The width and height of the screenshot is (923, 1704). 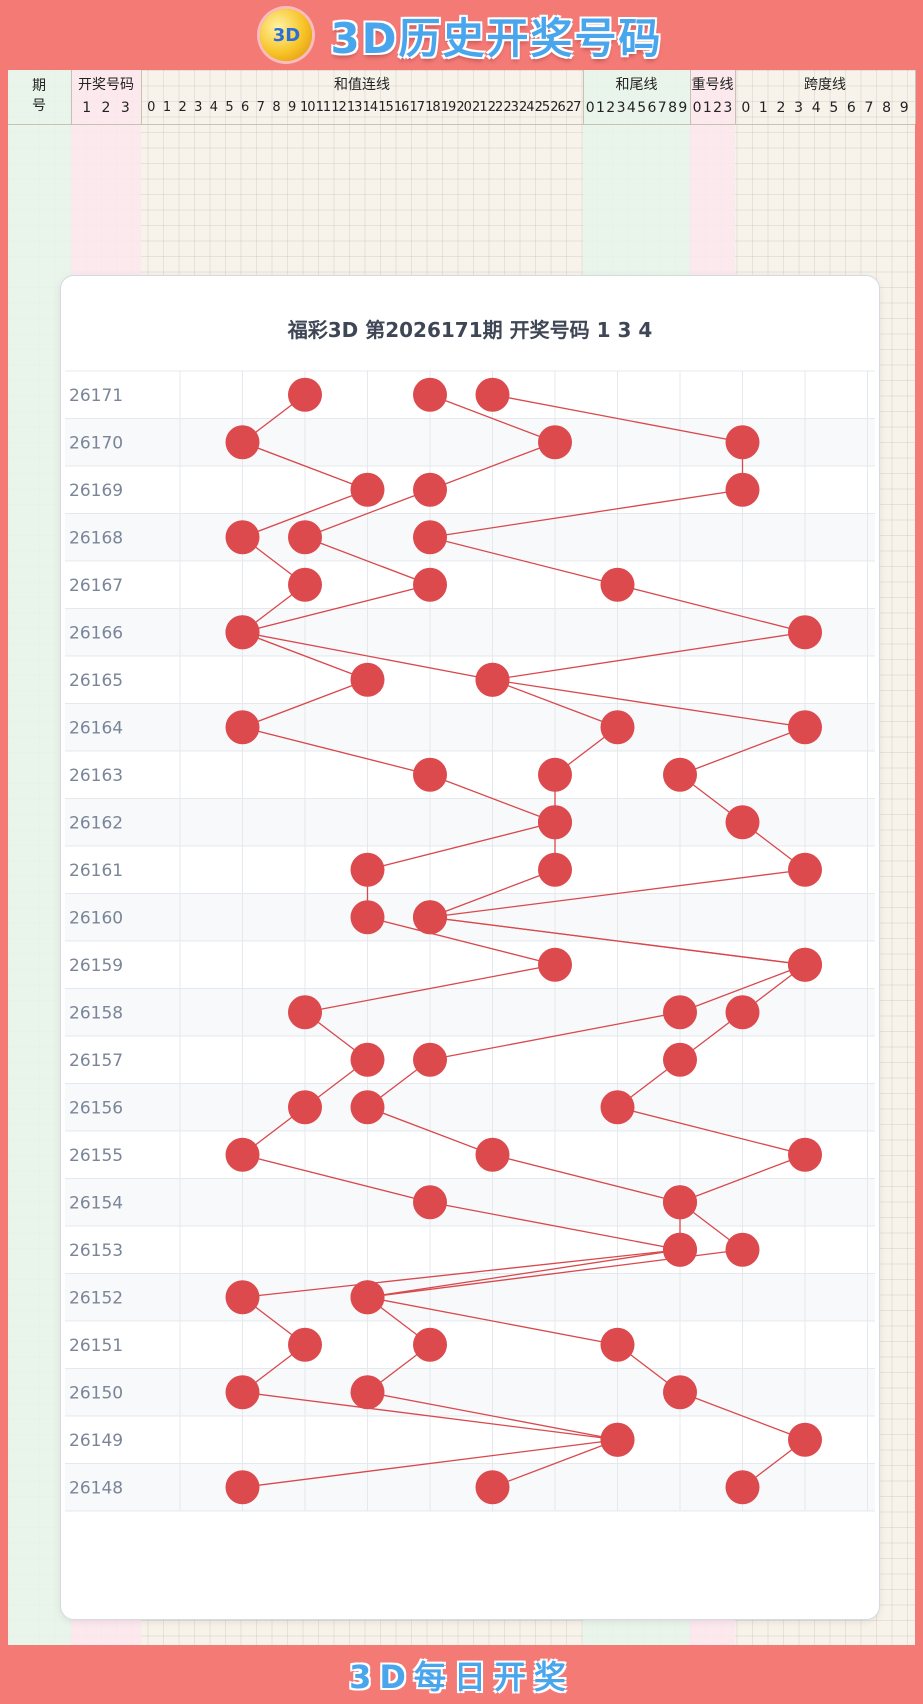 I want to click on header-col-period, so click(x=40, y=97).